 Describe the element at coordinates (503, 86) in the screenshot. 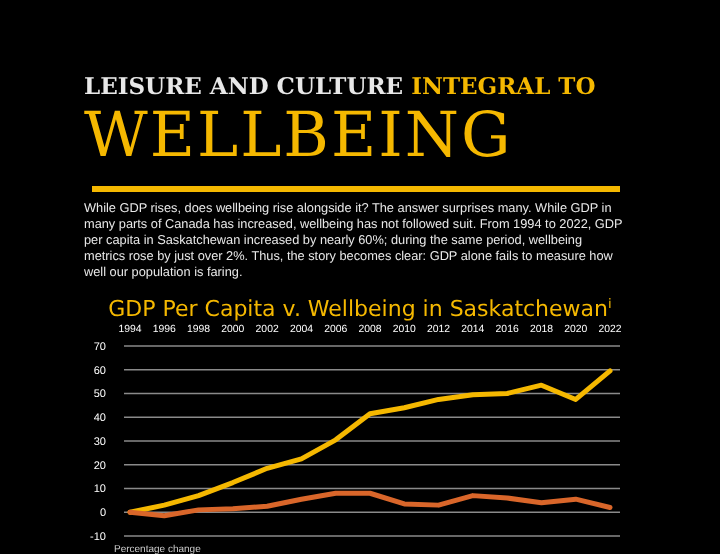

I see `text: INTEGRAL TO` at that location.